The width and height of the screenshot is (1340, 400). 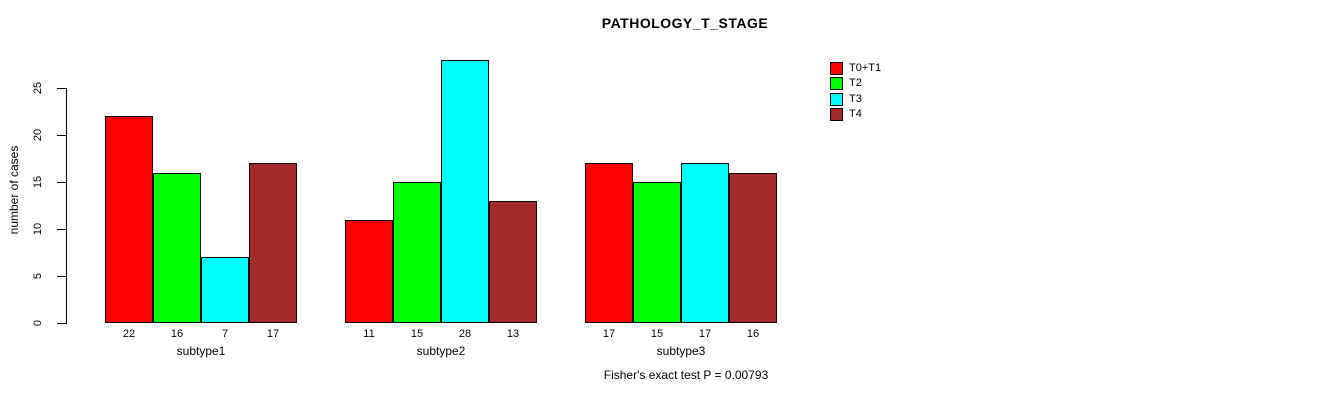 I want to click on y-tick-label: 25, so click(x=38, y=88).